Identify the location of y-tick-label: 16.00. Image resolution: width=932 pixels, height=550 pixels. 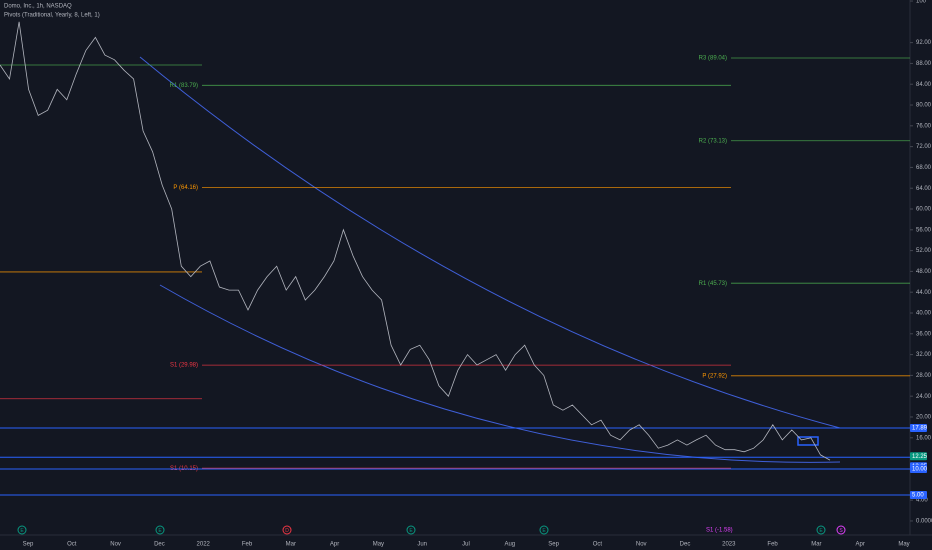
(924, 438).